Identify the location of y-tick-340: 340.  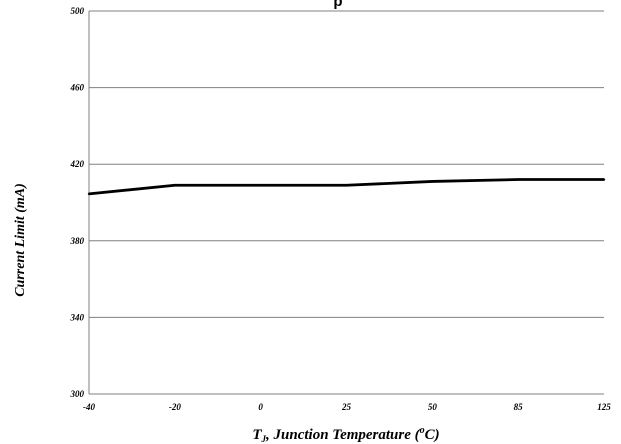
(77, 317).